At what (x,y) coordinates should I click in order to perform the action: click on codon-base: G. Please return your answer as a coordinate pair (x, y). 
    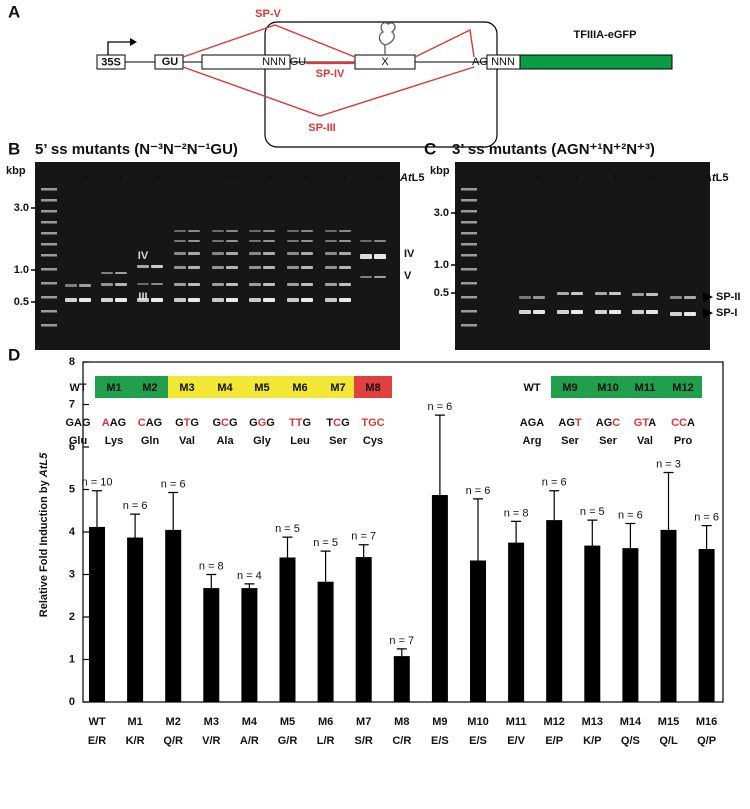
    Looking at the image, I should click on (270, 423).